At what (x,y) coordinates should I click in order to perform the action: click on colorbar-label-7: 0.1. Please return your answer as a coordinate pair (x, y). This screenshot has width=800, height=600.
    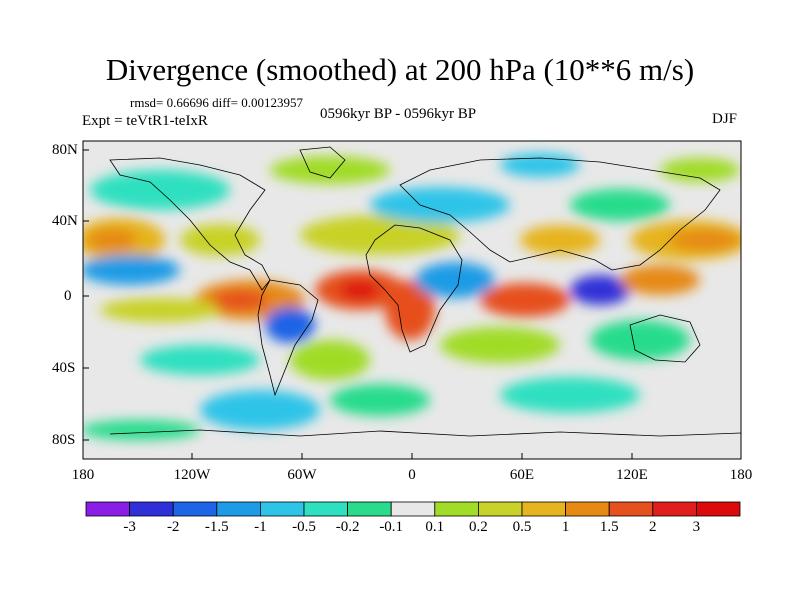
    Looking at the image, I should click on (435, 527).